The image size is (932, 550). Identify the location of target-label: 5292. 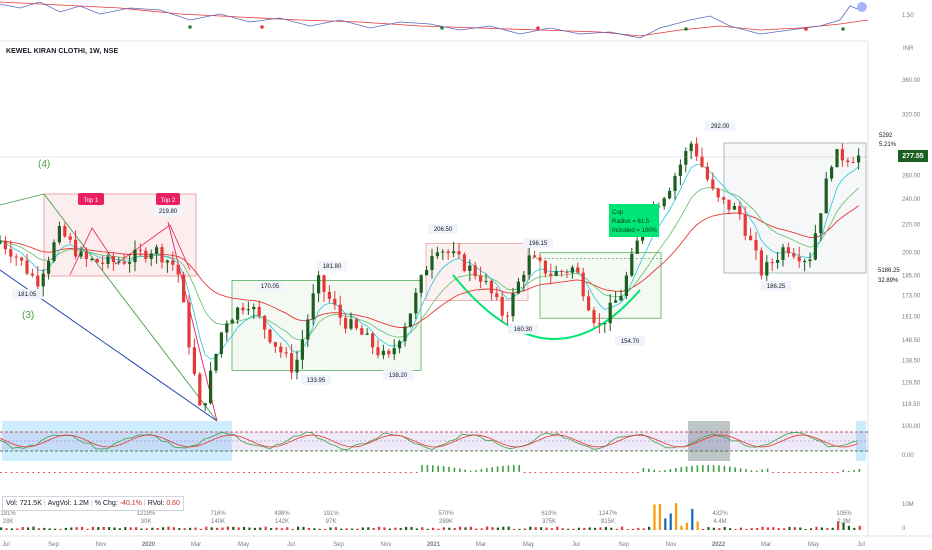
(886, 136).